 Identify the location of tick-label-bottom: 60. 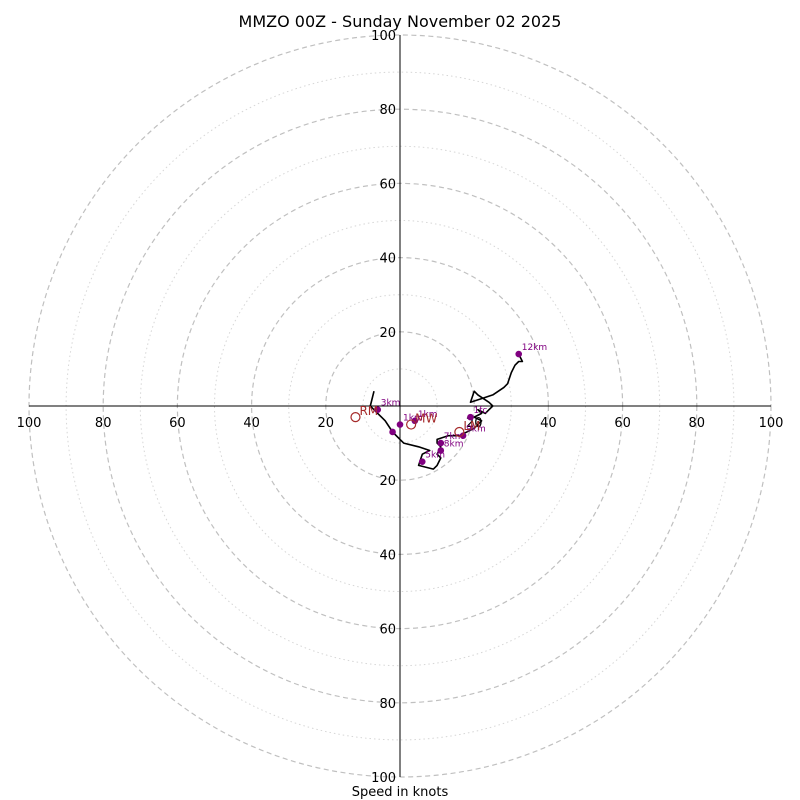
(387, 630).